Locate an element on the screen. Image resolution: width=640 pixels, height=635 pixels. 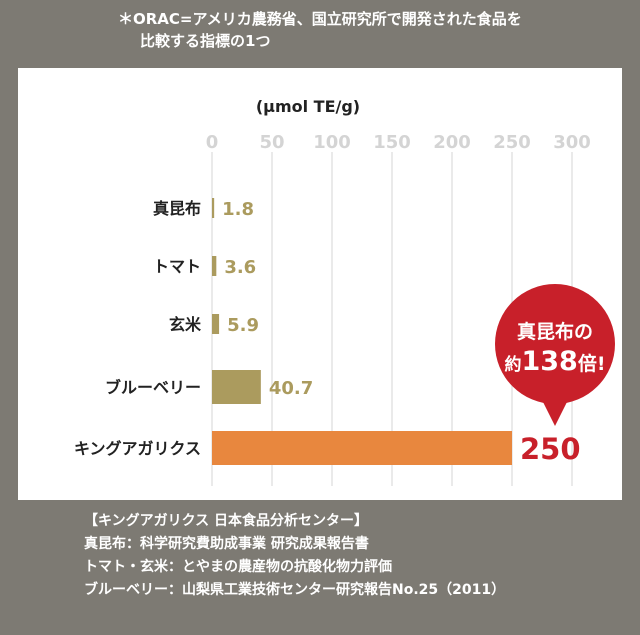
tick-label-250: 250 is located at coordinates (512, 142).